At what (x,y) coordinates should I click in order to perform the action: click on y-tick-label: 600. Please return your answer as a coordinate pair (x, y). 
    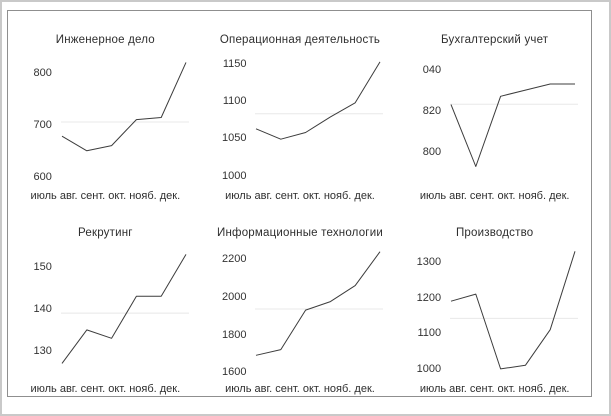
    Looking at the image, I should click on (42, 176).